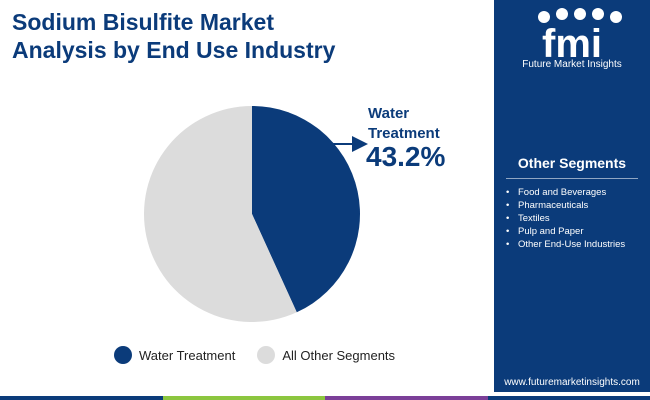  I want to click on legend-label-other-segments: All Other Segments, so click(339, 355).